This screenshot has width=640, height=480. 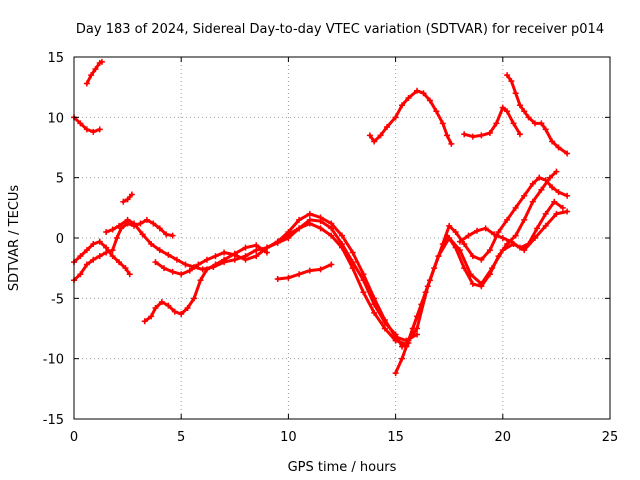 I want to click on x-tick-label: 10, so click(x=288, y=437).